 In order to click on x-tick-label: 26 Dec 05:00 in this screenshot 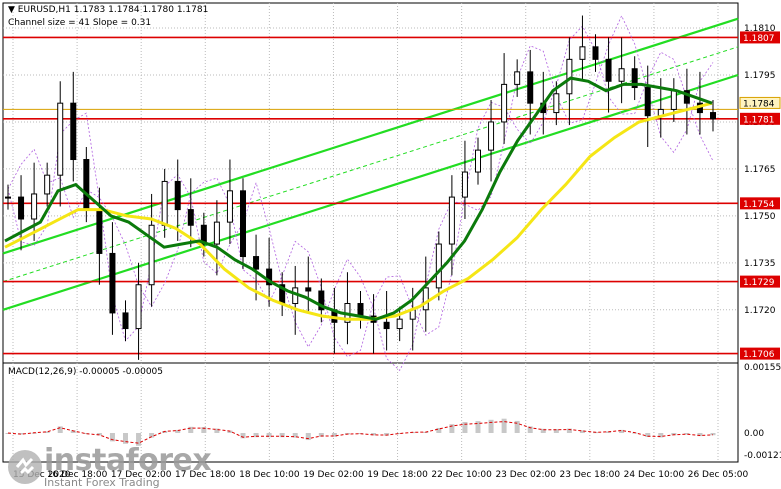, I will do `click(718, 475)`.